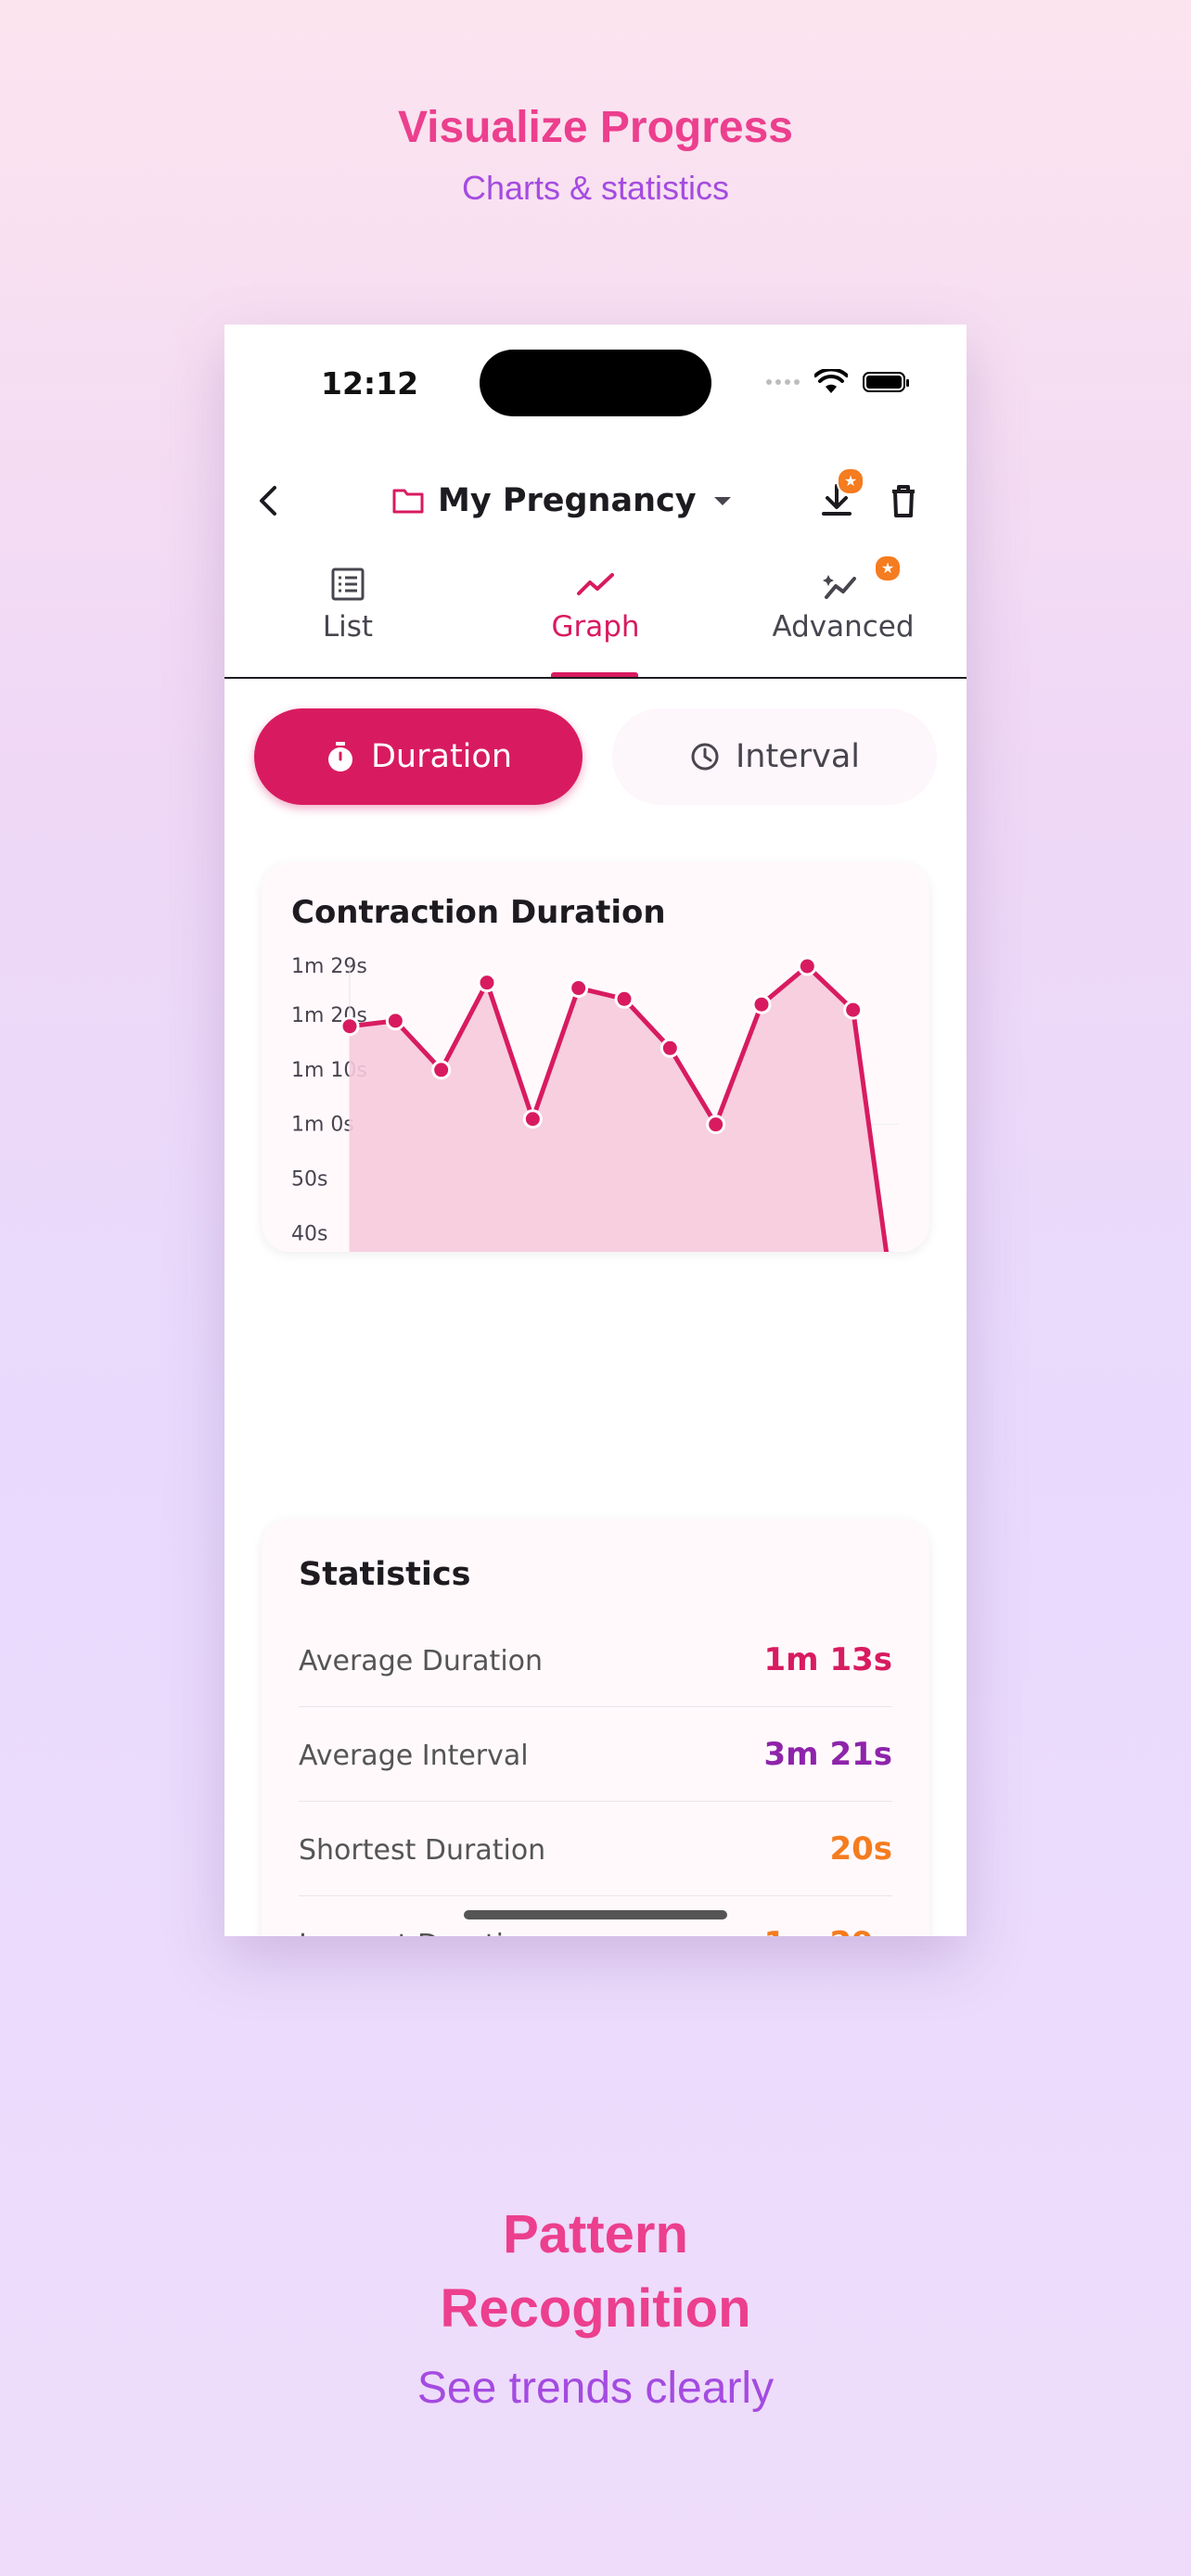 The image size is (1191, 2576). Describe the element at coordinates (423, 1850) in the screenshot. I see `stat-label: Shortest Duration` at that location.